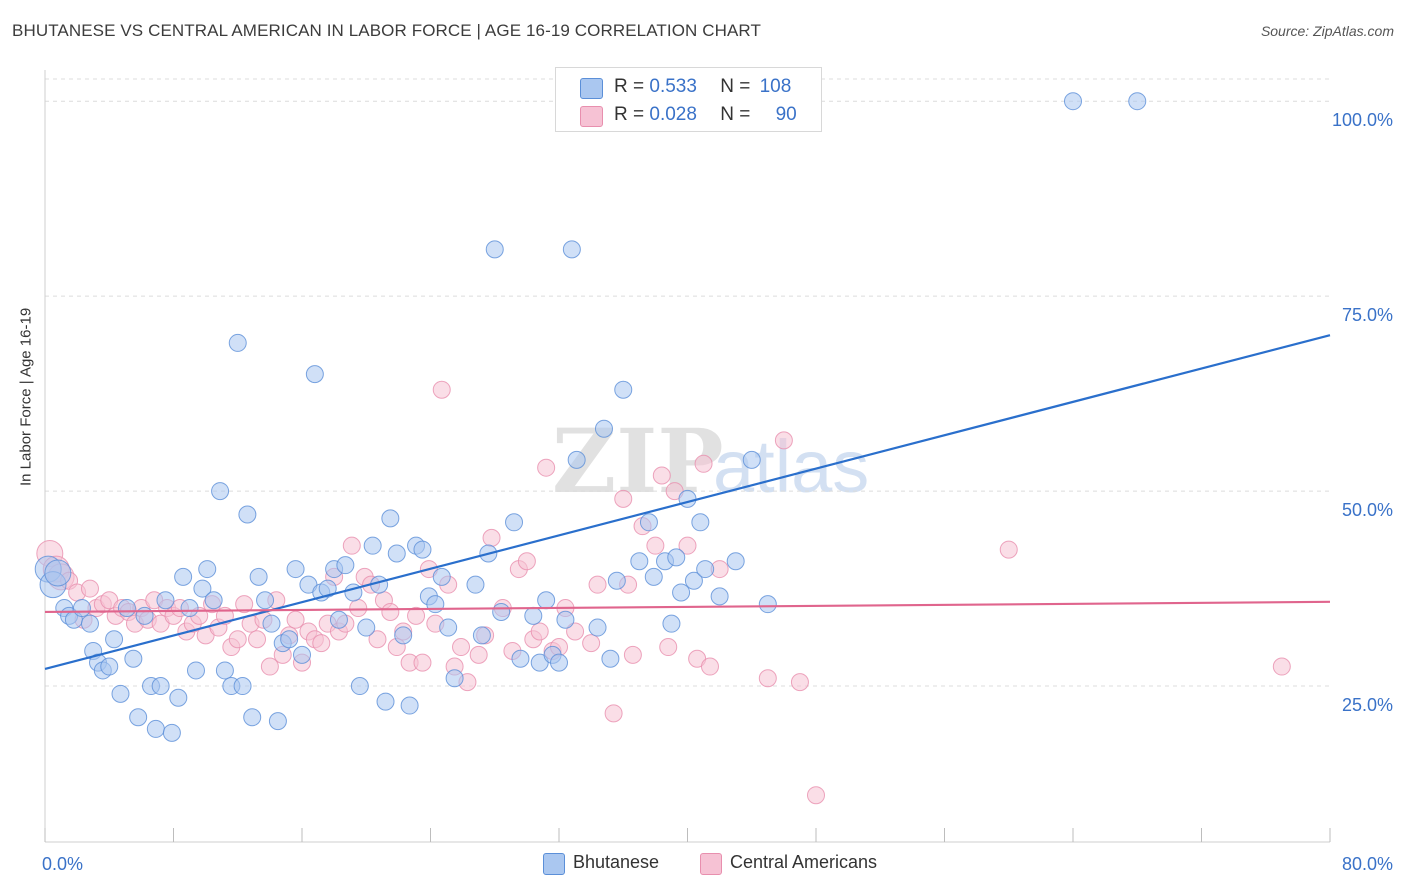  What do you see at coordinates (735, 86) in the screenshot?
I see `legend-n-label: N =` at bounding box center [735, 86].